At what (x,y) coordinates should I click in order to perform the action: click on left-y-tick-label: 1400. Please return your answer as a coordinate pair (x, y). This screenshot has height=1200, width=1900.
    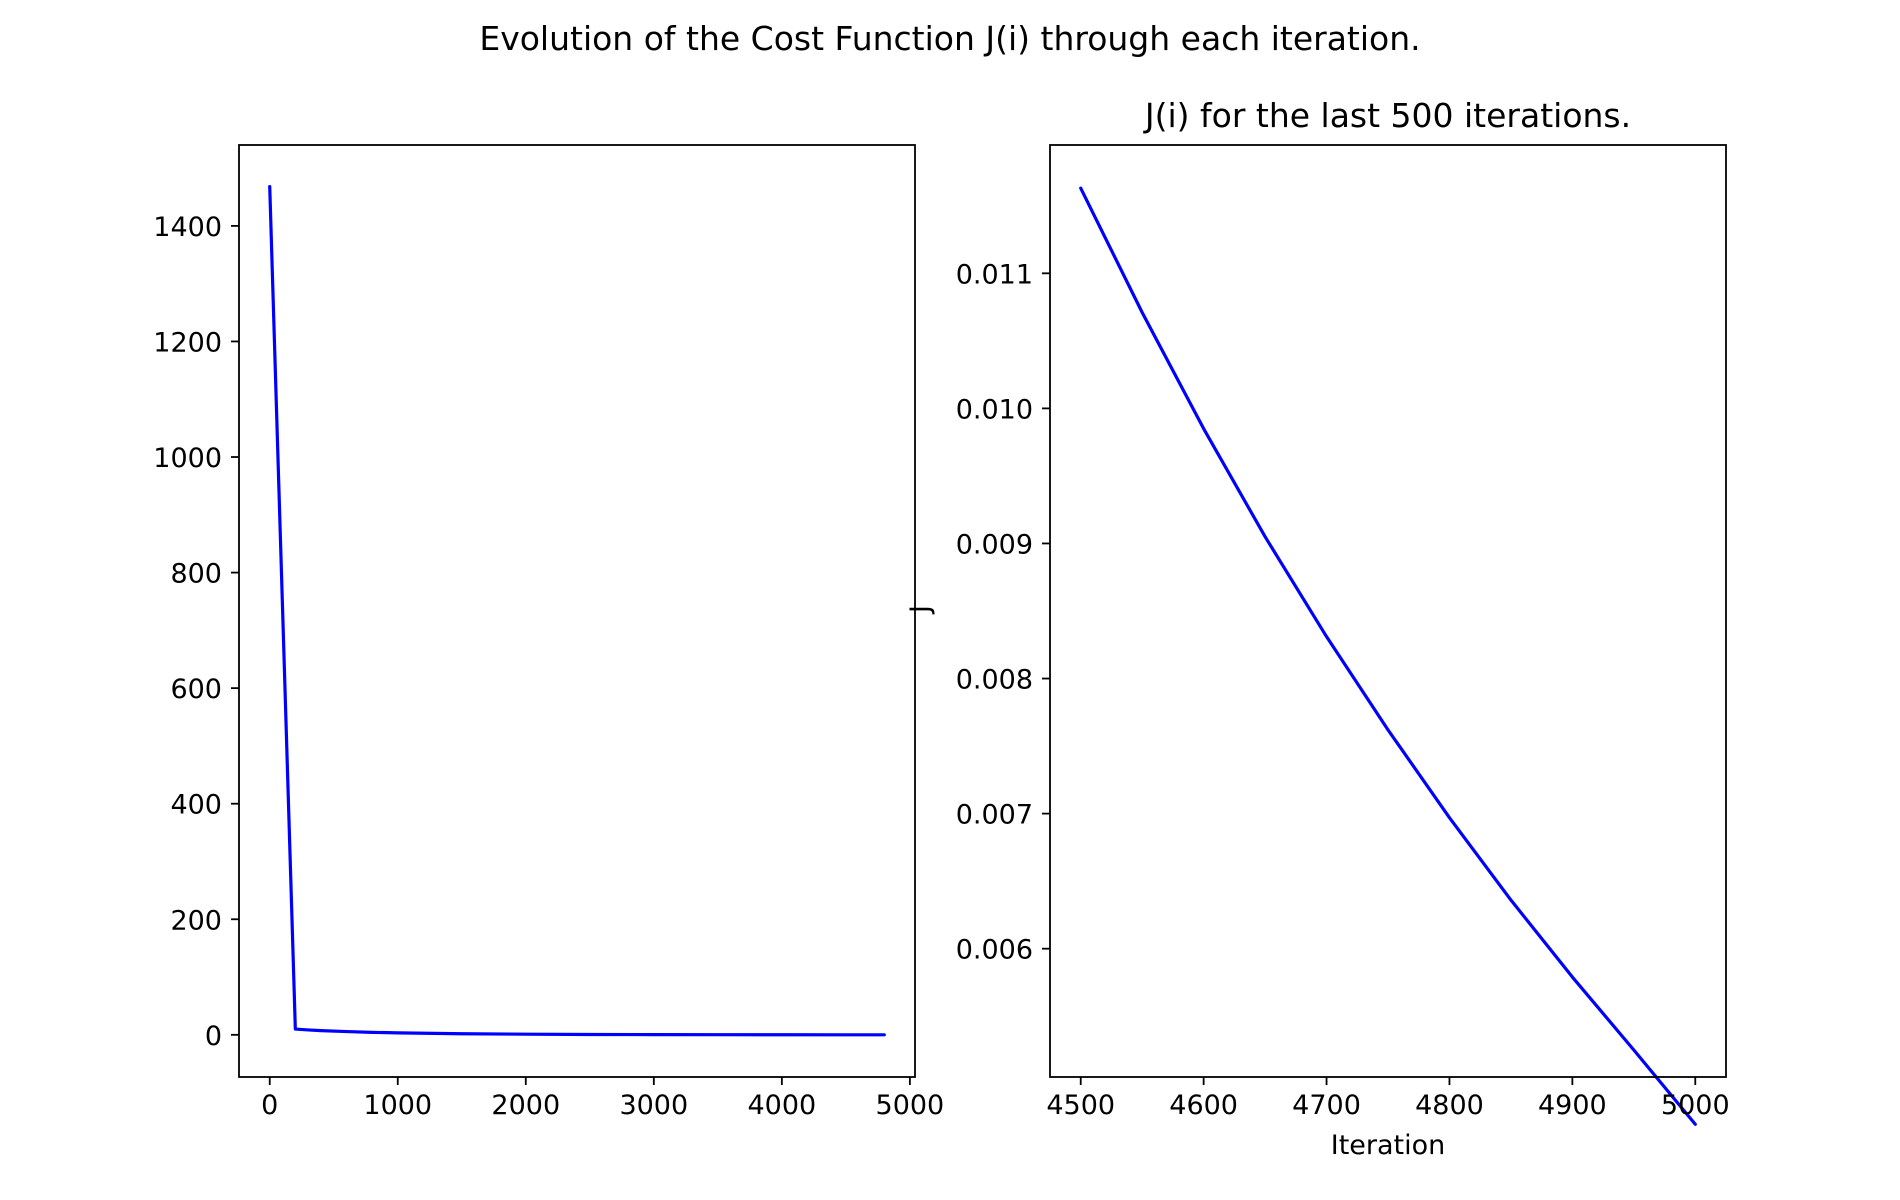
    Looking at the image, I should click on (187, 227).